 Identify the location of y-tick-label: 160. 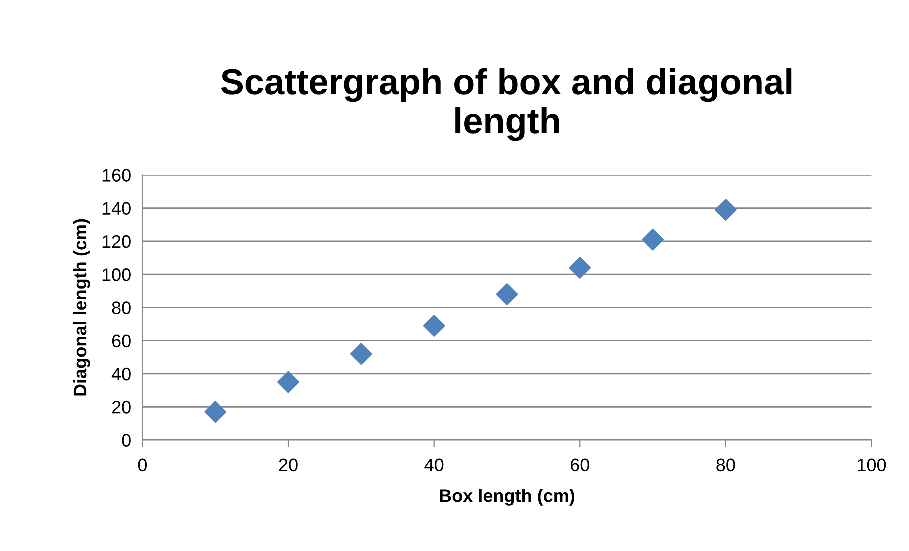
(116, 175).